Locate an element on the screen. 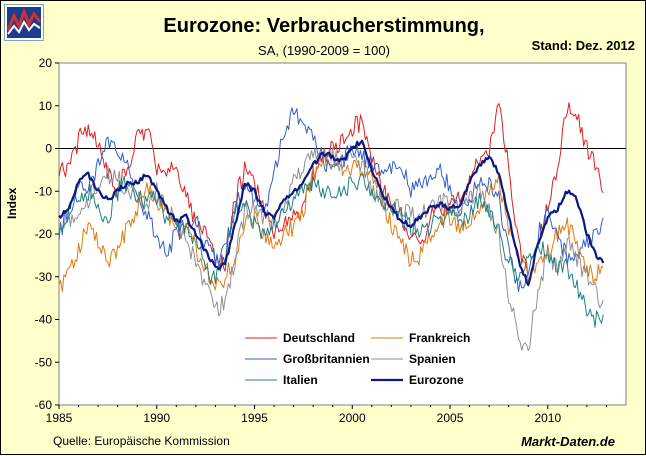 The width and height of the screenshot is (646, 456). date-stamp: Stand: Dez. 2012 is located at coordinates (583, 45).